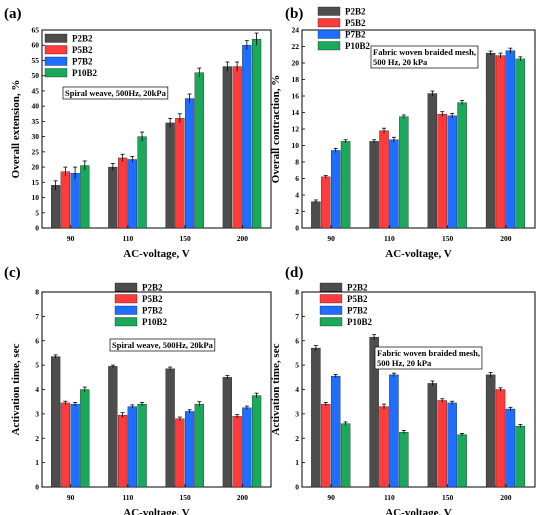  What do you see at coordinates (294, 14) in the screenshot?
I see `panel-label: (b)` at bounding box center [294, 14].